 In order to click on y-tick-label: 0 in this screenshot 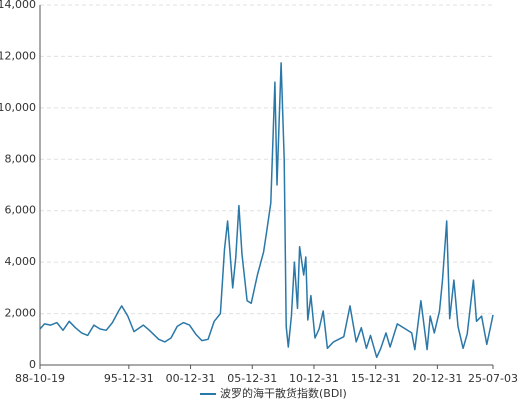, I will do `click(32, 364)`.